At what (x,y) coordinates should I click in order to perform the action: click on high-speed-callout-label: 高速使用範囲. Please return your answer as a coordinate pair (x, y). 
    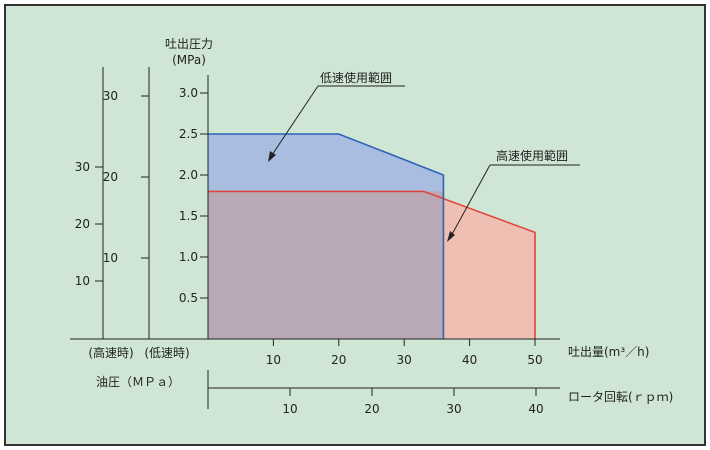
    Looking at the image, I should click on (532, 155).